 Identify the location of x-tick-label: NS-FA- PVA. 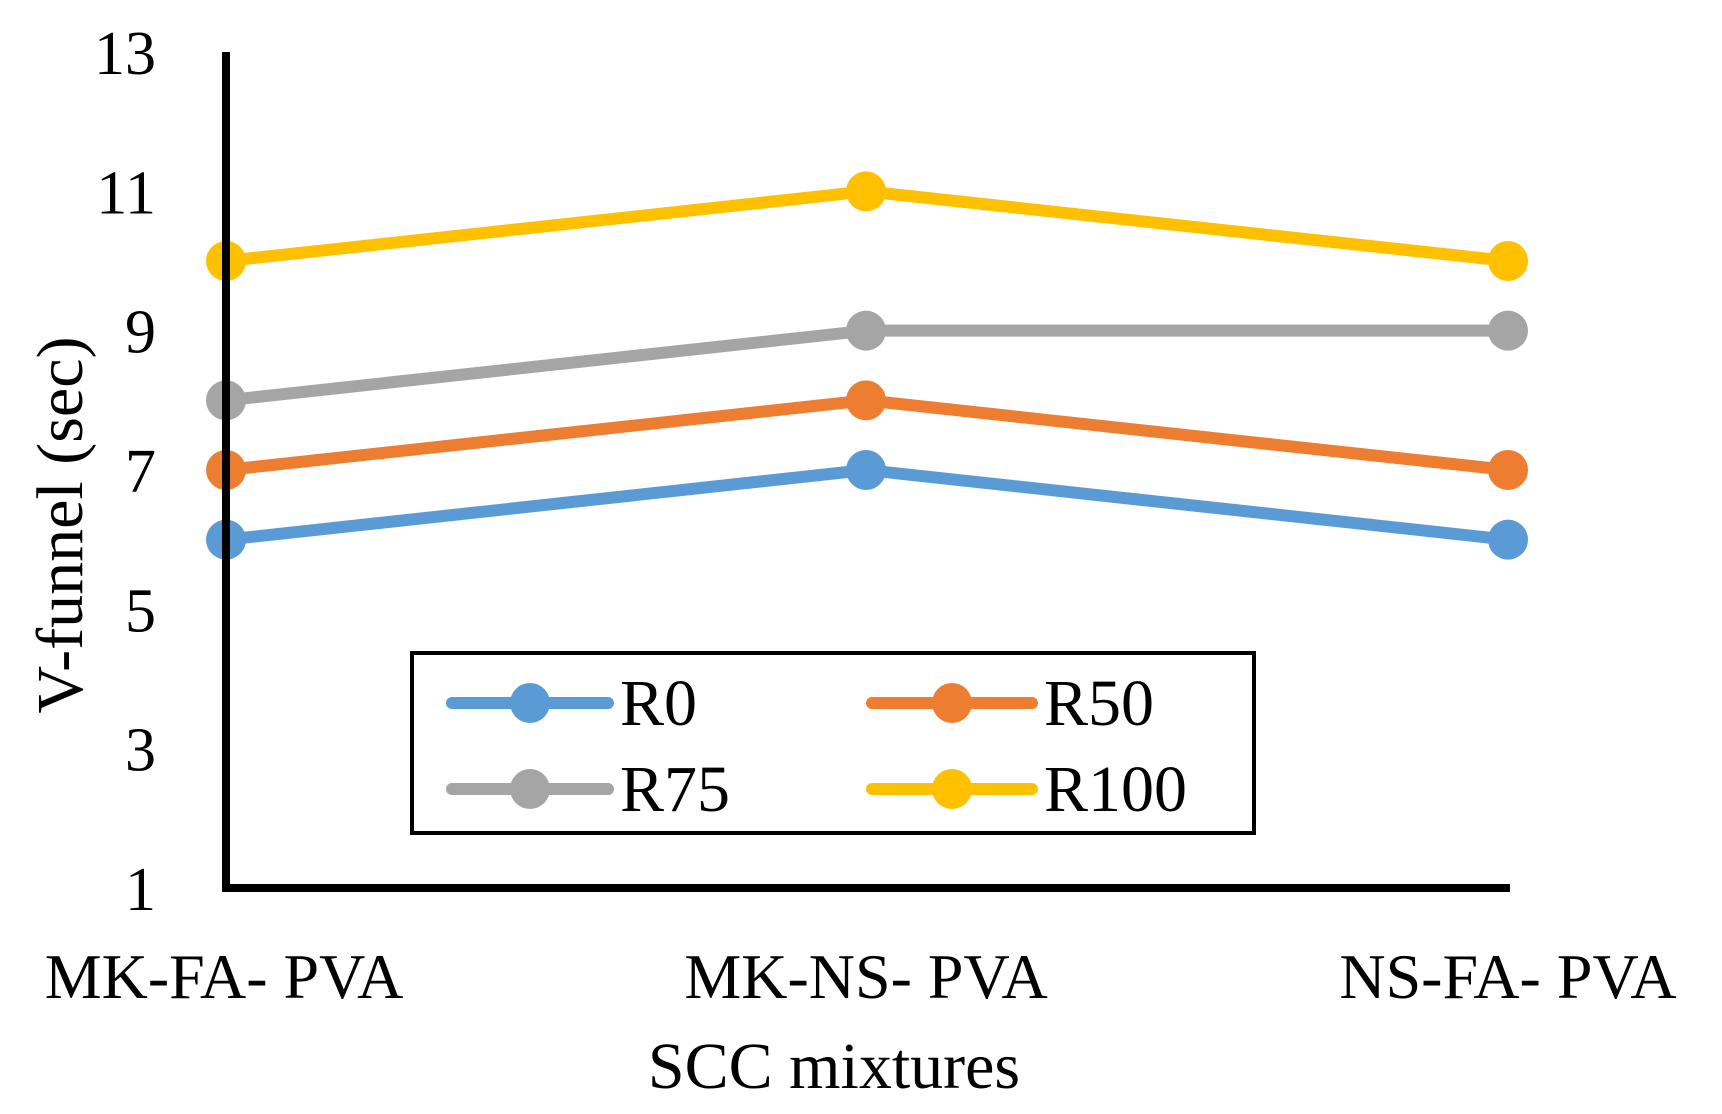
(1507, 976).